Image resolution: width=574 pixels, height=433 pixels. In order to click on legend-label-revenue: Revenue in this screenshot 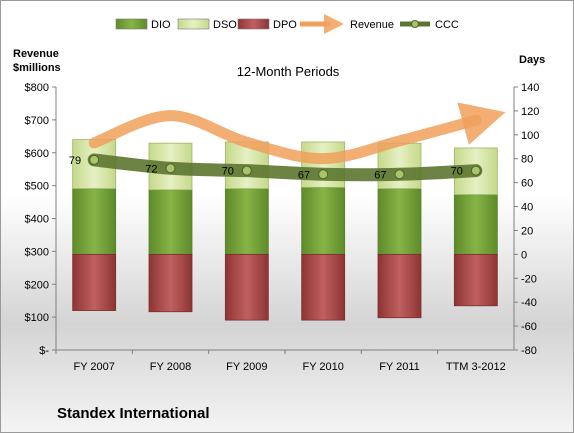, I will do `click(372, 25)`.